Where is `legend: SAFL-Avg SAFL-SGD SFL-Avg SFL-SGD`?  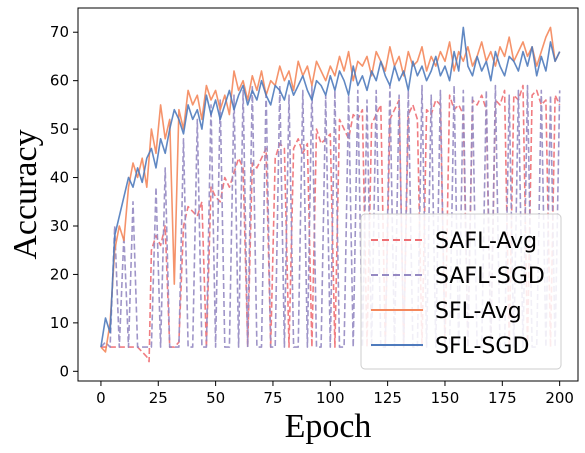
legend: SAFL-Avg SAFL-SGD SFL-Avg SFL-SGD is located at coordinates (461, 291).